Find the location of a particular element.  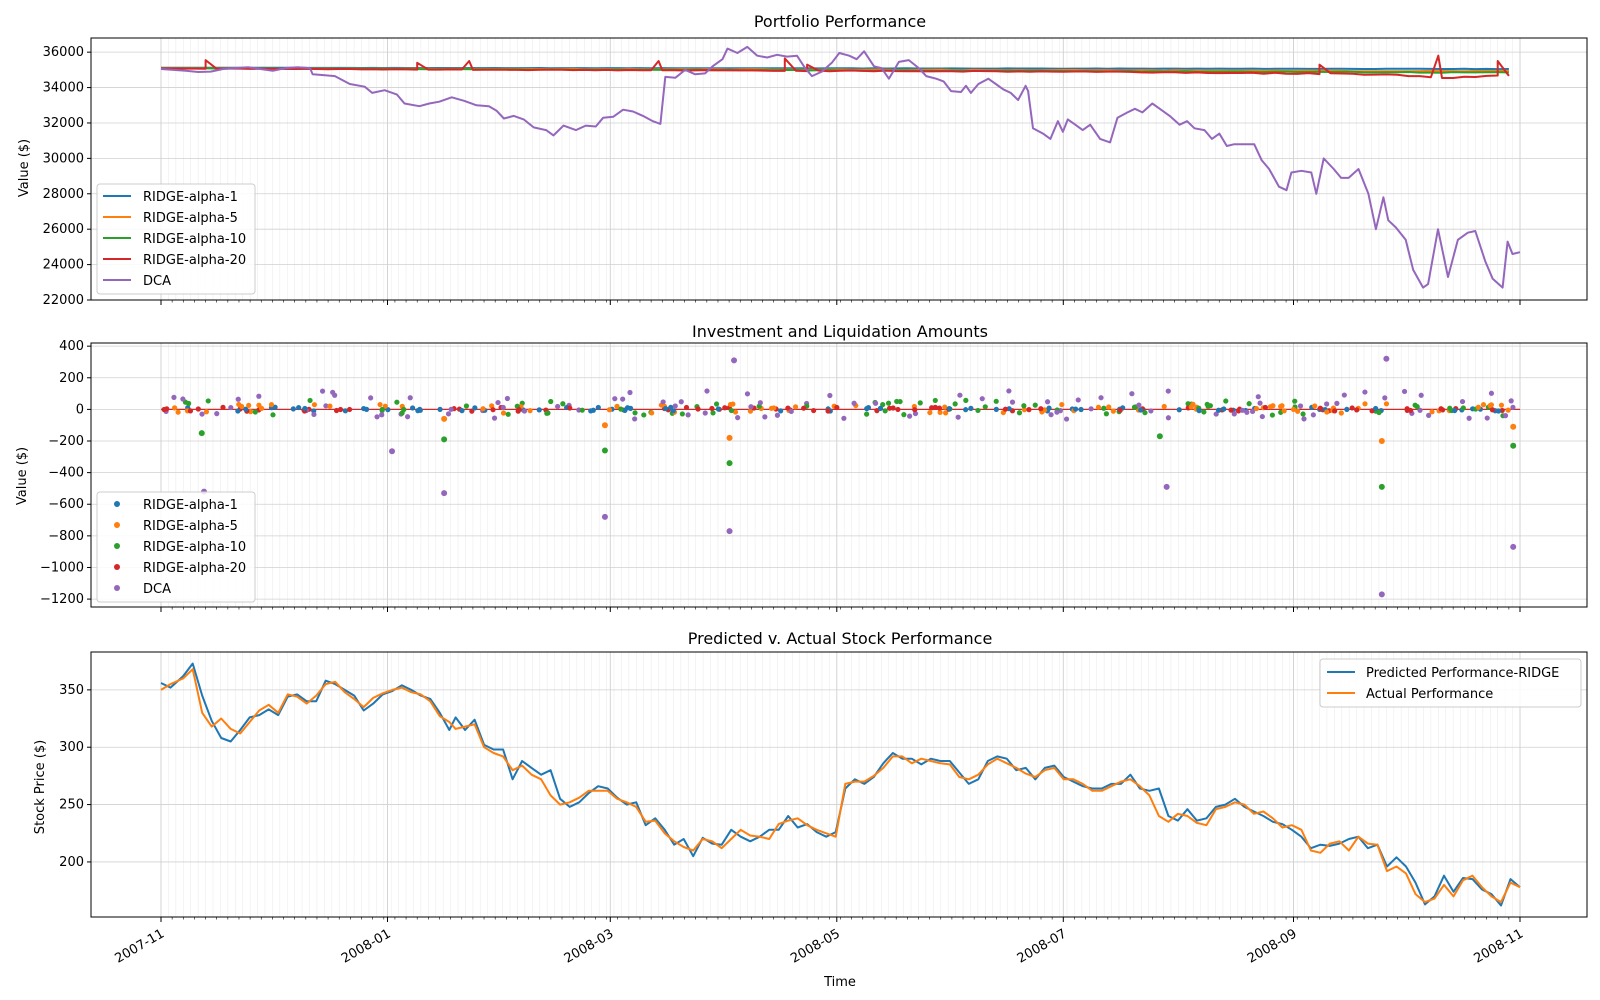

chart-title: Predicted v. Actual Stock Performance is located at coordinates (840, 638).